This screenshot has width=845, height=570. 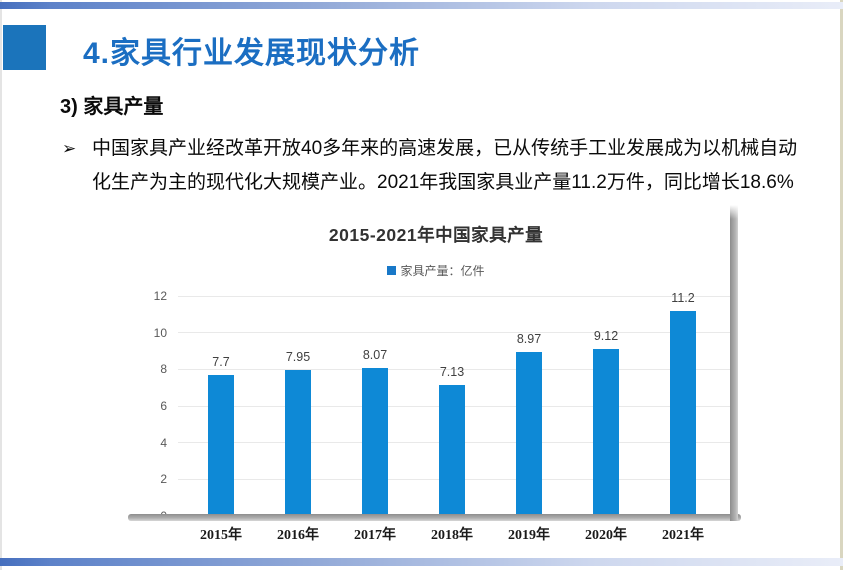 What do you see at coordinates (529, 338) in the screenshot?
I see `bar-value-label: 8.97` at bounding box center [529, 338].